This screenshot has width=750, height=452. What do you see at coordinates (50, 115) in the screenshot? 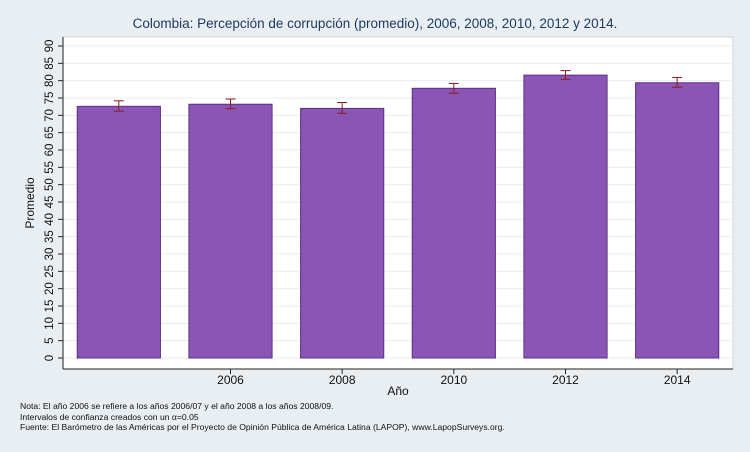
I see `y-tick-label: 70` at bounding box center [50, 115].